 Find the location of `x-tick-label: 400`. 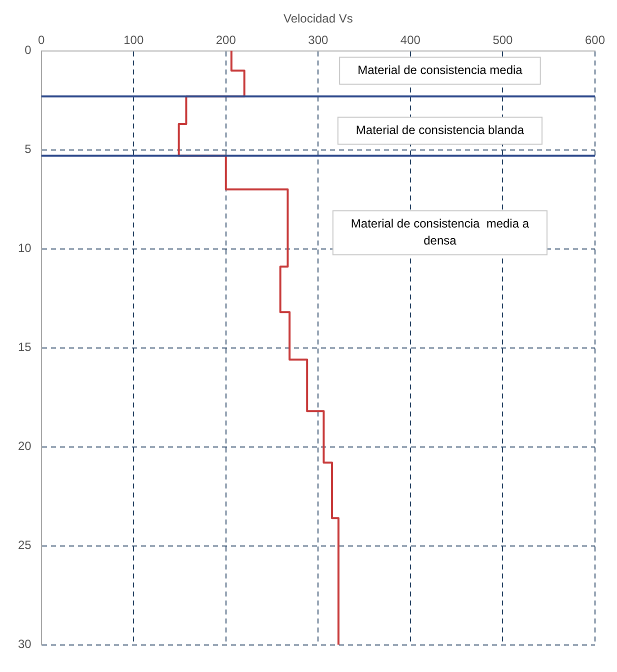

x-tick-label: 400 is located at coordinates (410, 39).